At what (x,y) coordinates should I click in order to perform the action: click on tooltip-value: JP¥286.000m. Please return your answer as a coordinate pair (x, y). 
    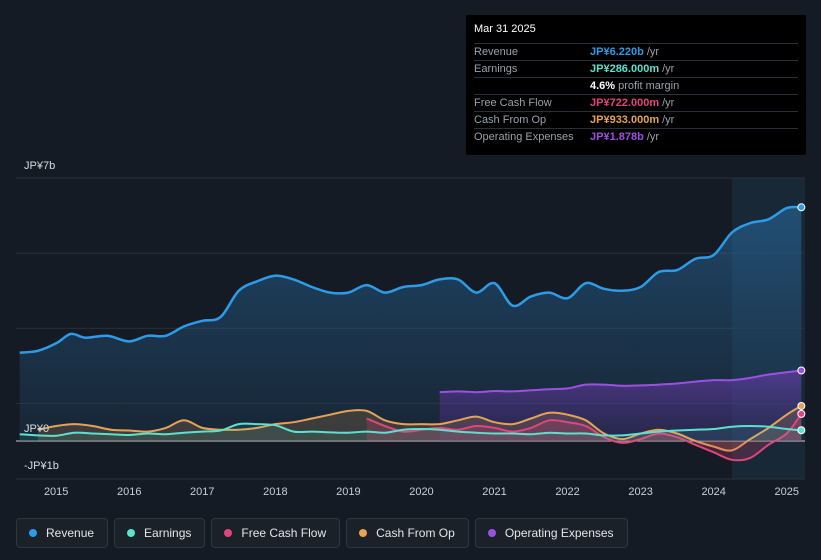
    Looking at the image, I should click on (625, 69).